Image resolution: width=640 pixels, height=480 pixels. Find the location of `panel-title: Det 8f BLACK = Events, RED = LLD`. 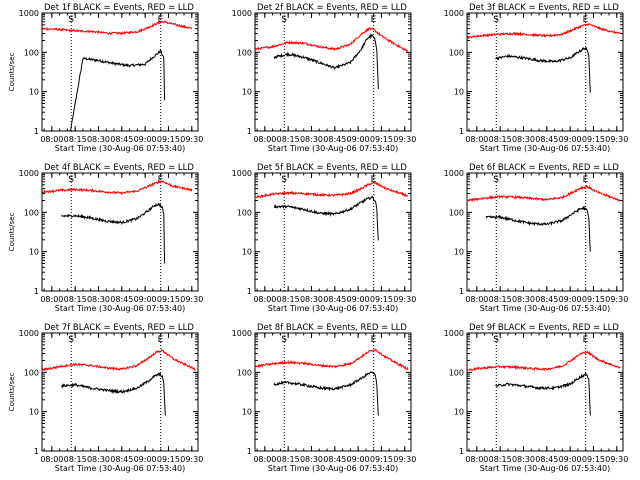

panel-title: Det 8f BLACK = Events, RED = LLD is located at coordinates (332, 328).